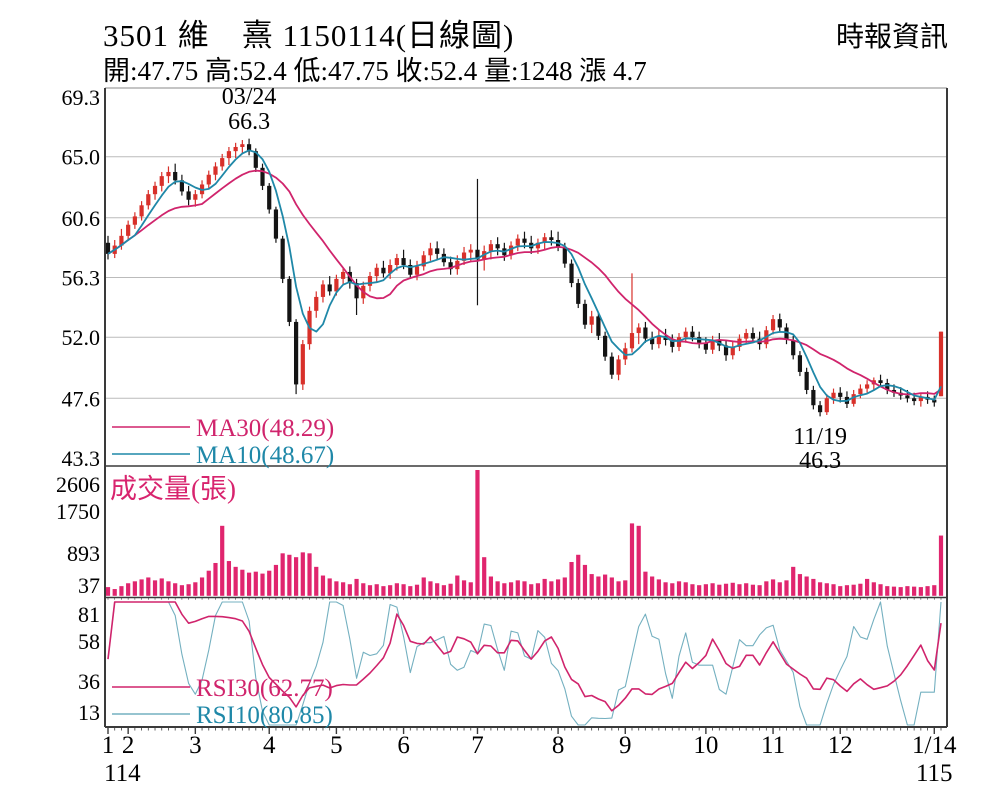 This screenshot has width=1000, height=803. What do you see at coordinates (477, 745) in the screenshot?
I see `month-label: 7` at bounding box center [477, 745].